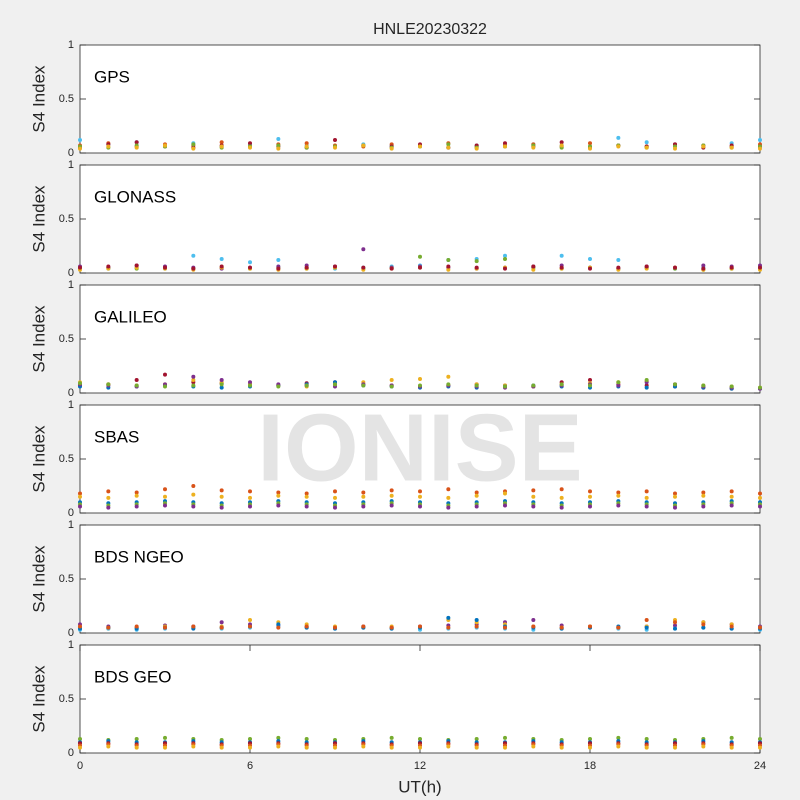  I want to click on y-tick-label: 0.5, so click(66, 99).